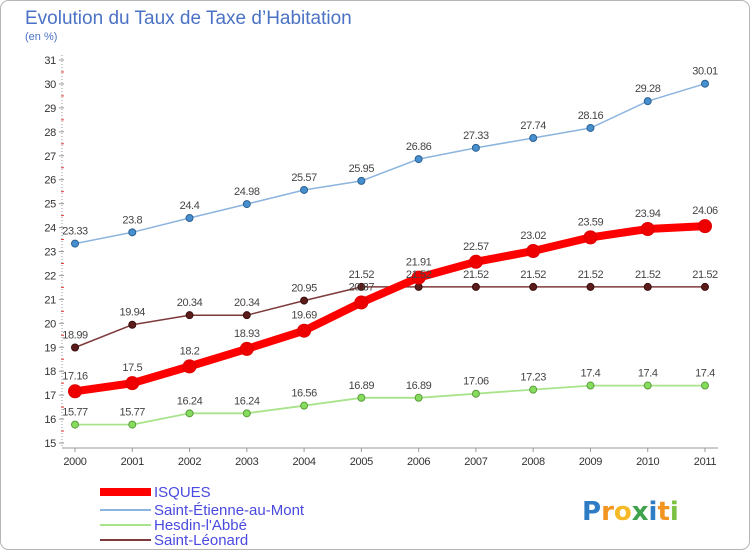  I want to click on y-tick-label-31: 31, so click(50, 61).